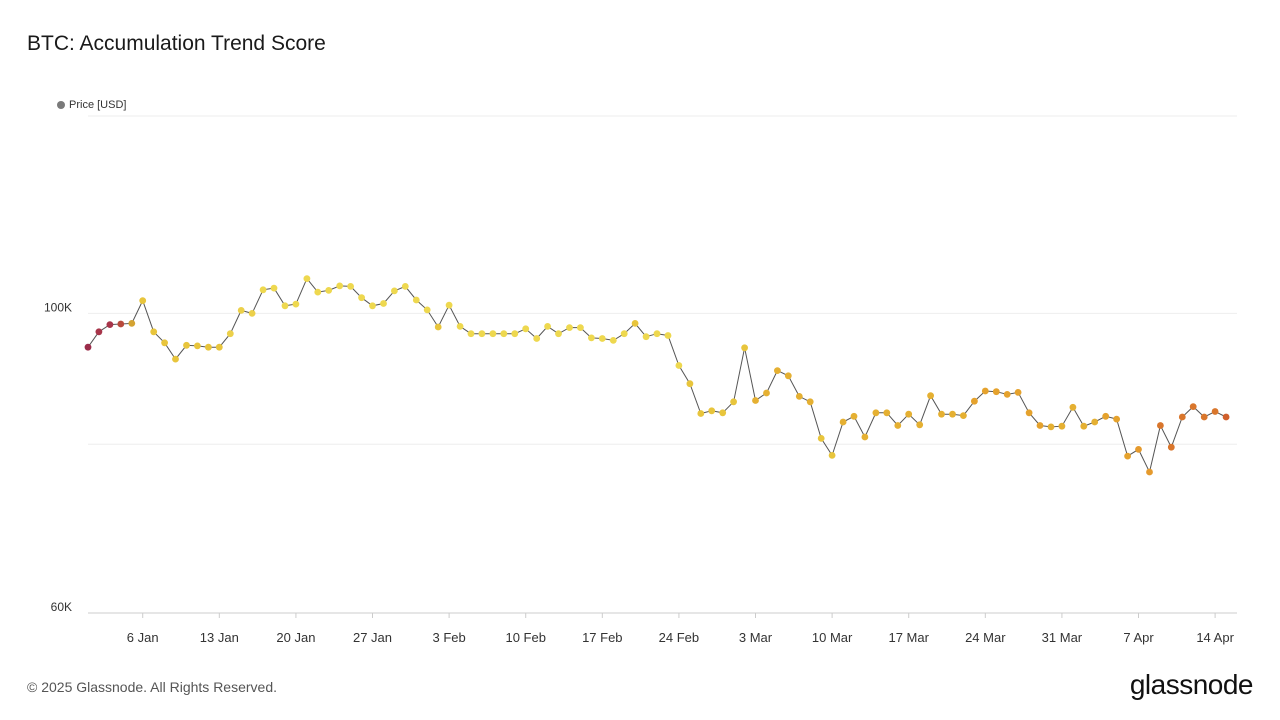  I want to click on x-tick-label: 31 Mar, so click(1062, 637).